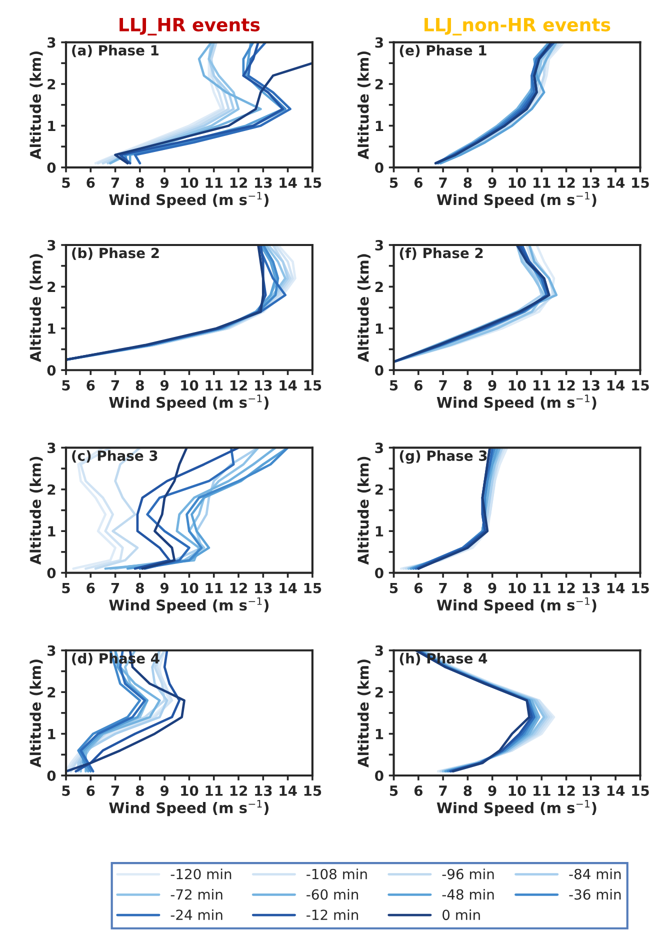  Describe the element at coordinates (468, 894) in the screenshot. I see `legend-label: -48 min` at that location.